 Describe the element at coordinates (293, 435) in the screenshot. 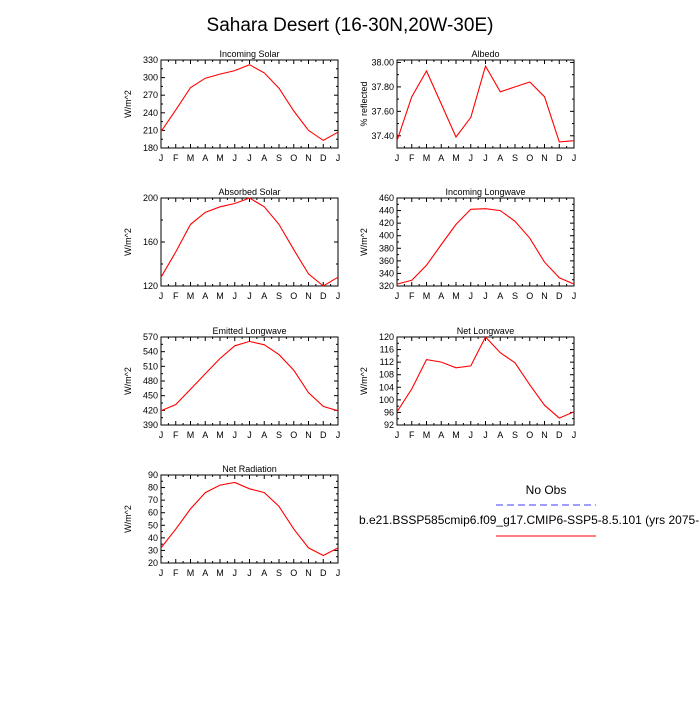

I see `emitted-longwave-x-tick-label: O` at that location.